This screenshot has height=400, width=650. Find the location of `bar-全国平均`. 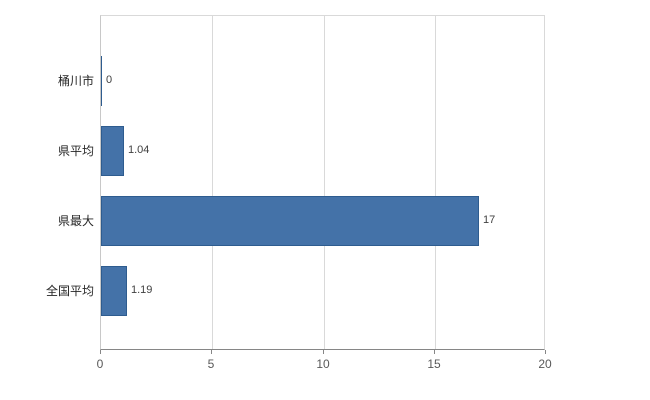

bar-全国平均 is located at coordinates (114, 291).